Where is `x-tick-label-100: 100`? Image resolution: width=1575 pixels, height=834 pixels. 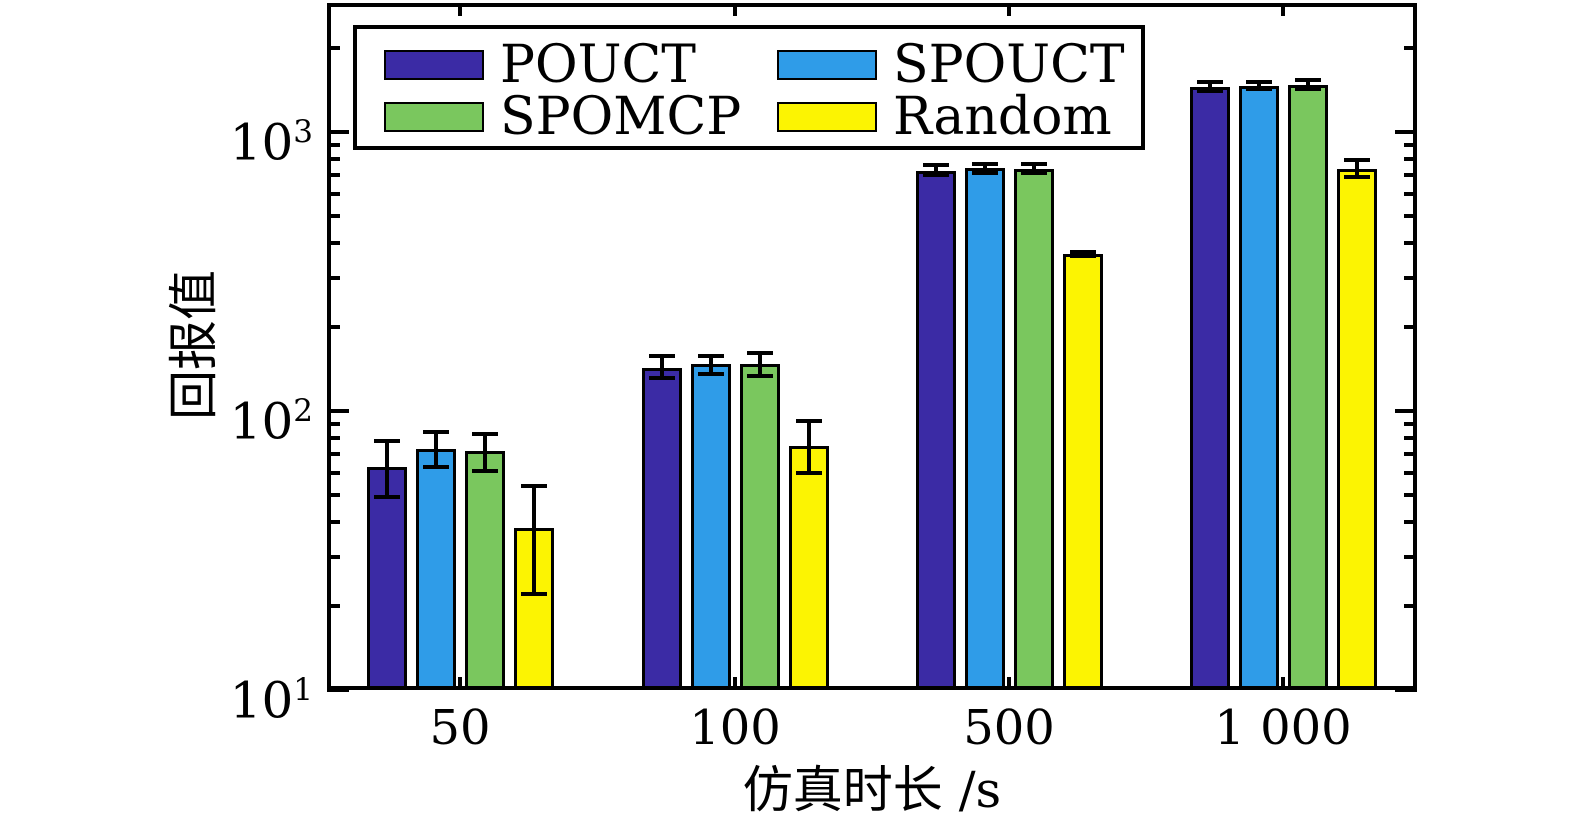 x-tick-label-100: 100 is located at coordinates (735, 728).